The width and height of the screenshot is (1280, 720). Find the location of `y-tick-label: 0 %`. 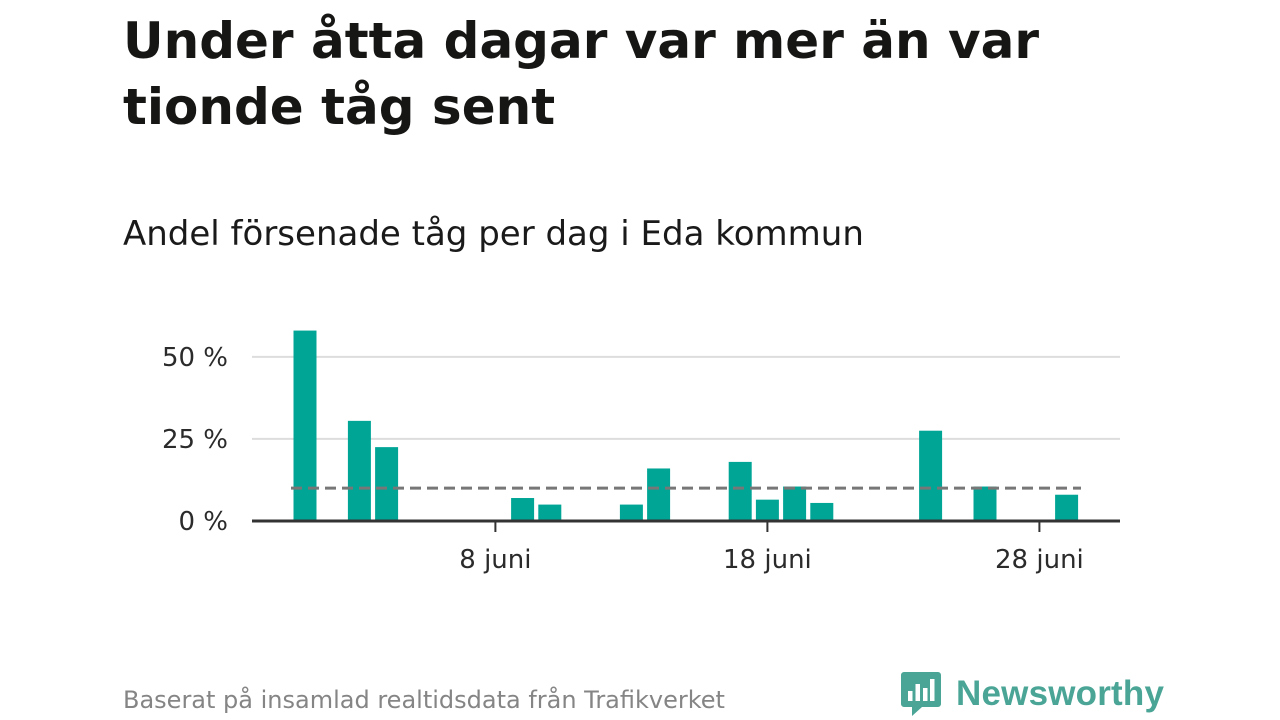

y-tick-label: 0 % is located at coordinates (203, 522).